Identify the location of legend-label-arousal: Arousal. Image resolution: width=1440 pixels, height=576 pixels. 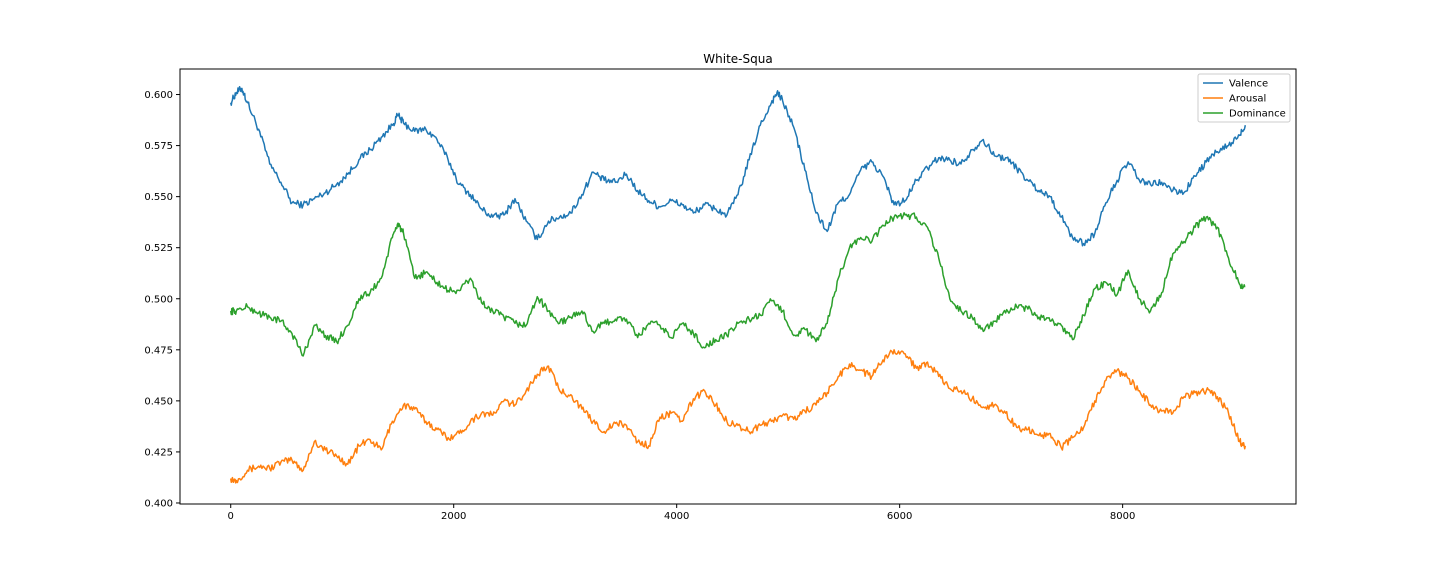
(1247, 99).